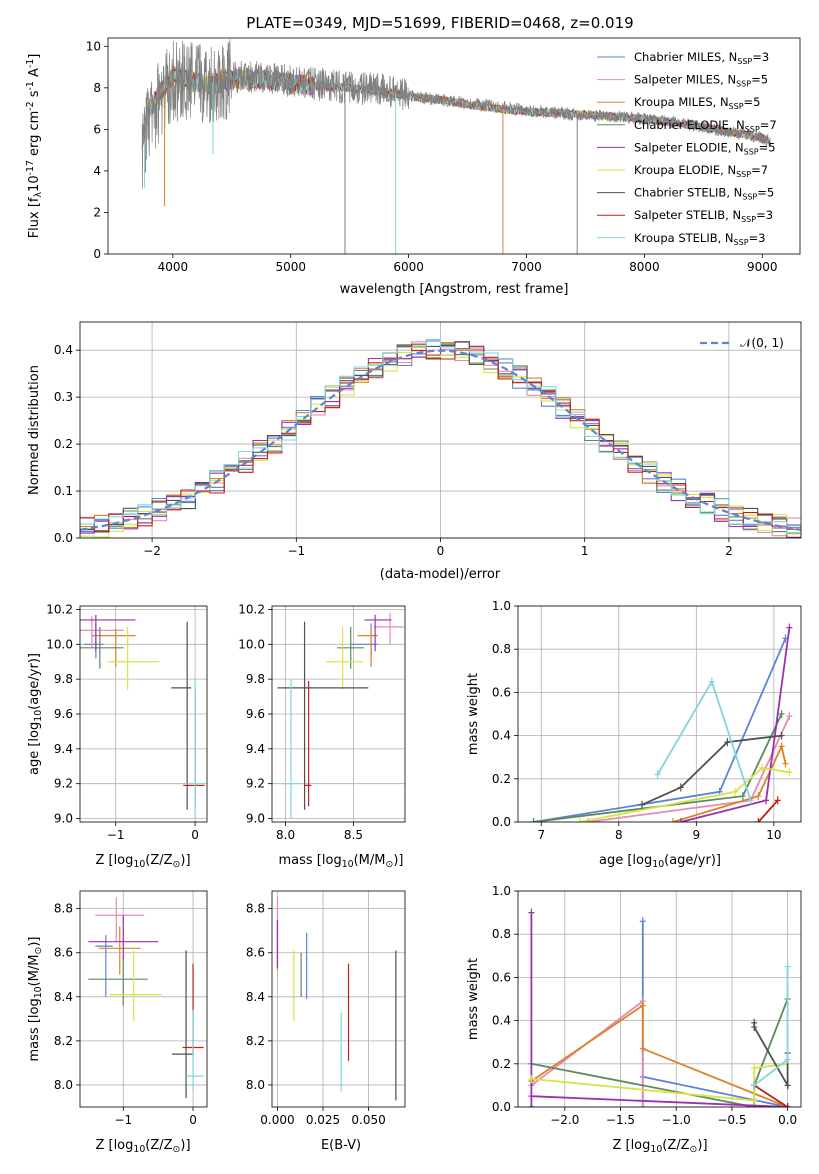 This screenshot has width=819, height=1174. Describe the element at coordinates (619, 835) in the screenshot. I see `x-tick-label: 8` at that location.